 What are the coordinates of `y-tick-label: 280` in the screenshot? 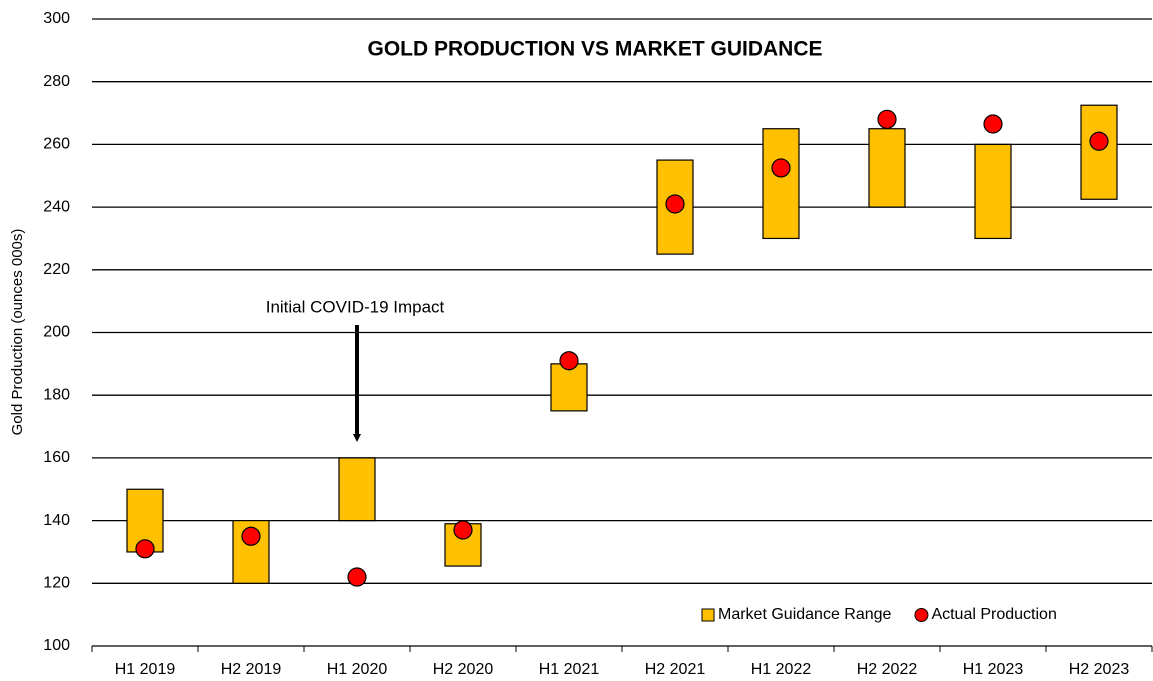 It's located at (56, 81).